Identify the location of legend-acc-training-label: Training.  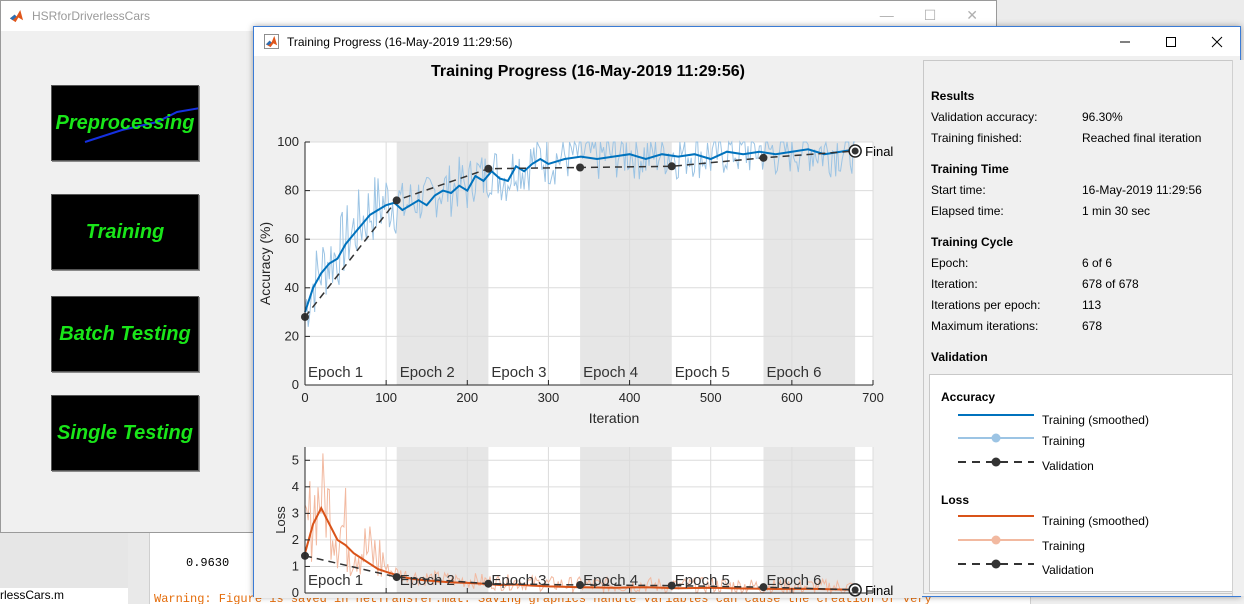
(1063, 441).